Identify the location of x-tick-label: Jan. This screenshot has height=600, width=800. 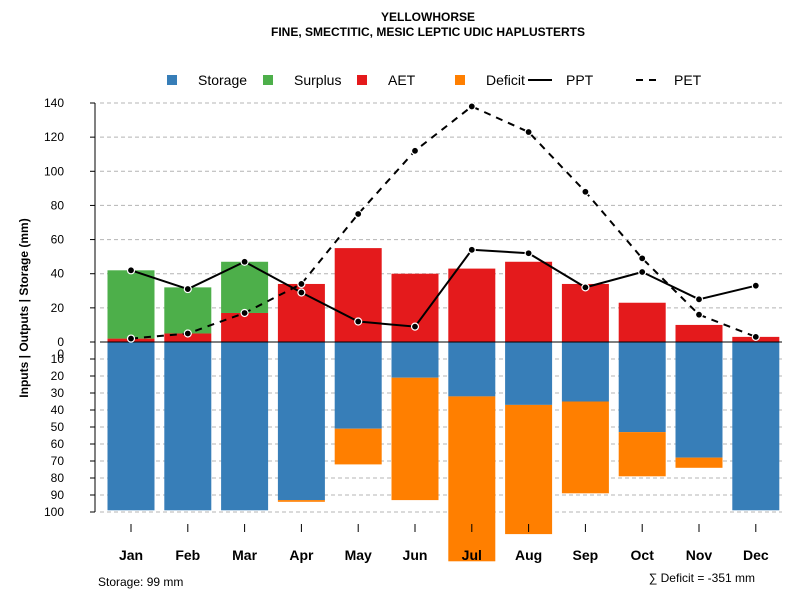
(131, 555).